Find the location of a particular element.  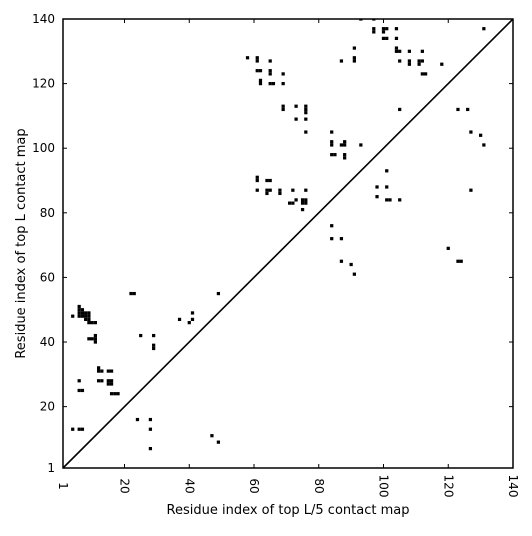

x-tick-label: 40 is located at coordinates (189, 485).